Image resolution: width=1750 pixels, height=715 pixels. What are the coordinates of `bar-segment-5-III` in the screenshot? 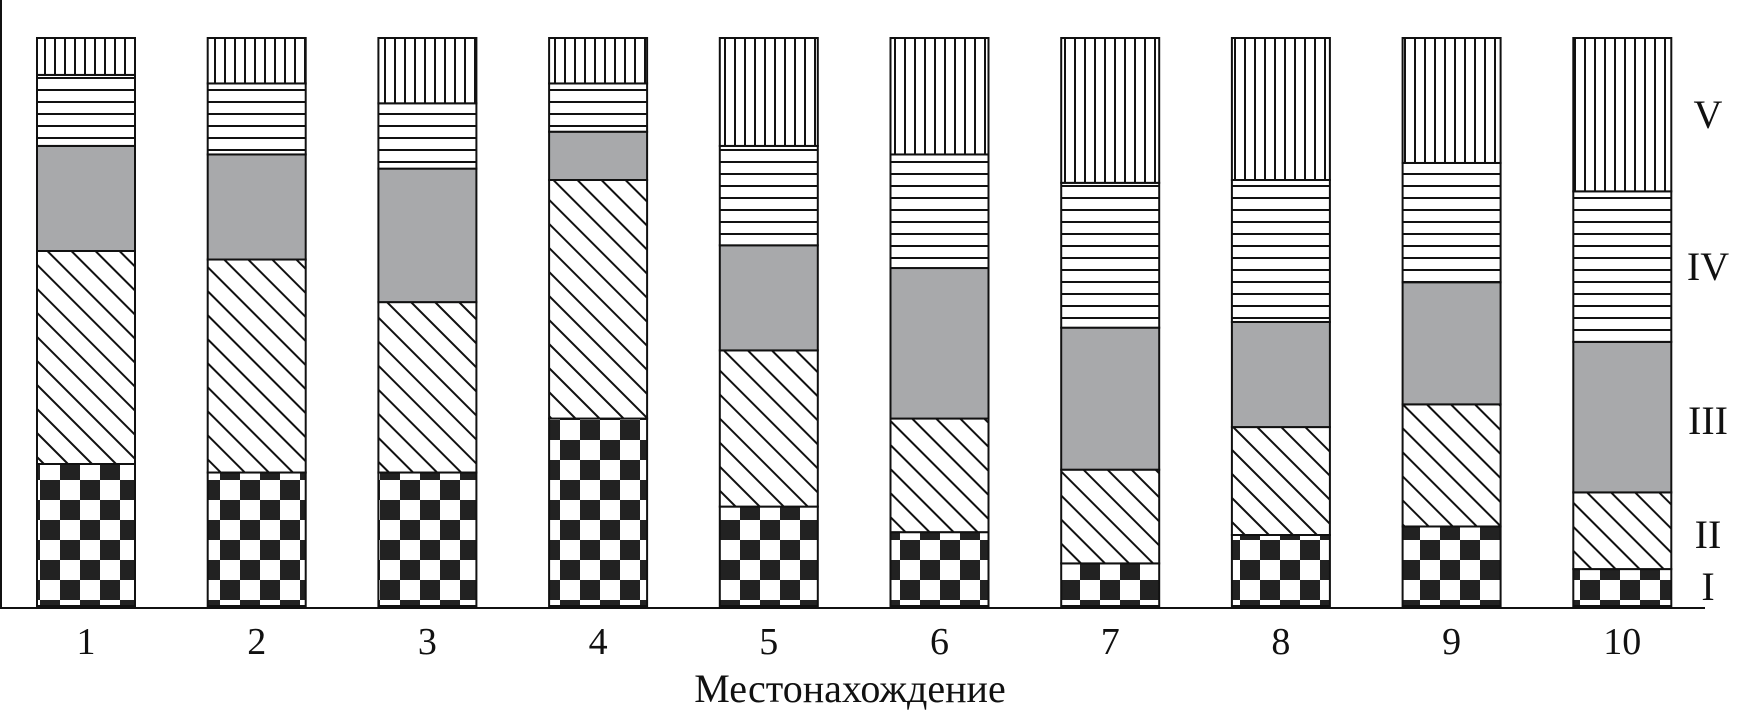 It's located at (768, 298).